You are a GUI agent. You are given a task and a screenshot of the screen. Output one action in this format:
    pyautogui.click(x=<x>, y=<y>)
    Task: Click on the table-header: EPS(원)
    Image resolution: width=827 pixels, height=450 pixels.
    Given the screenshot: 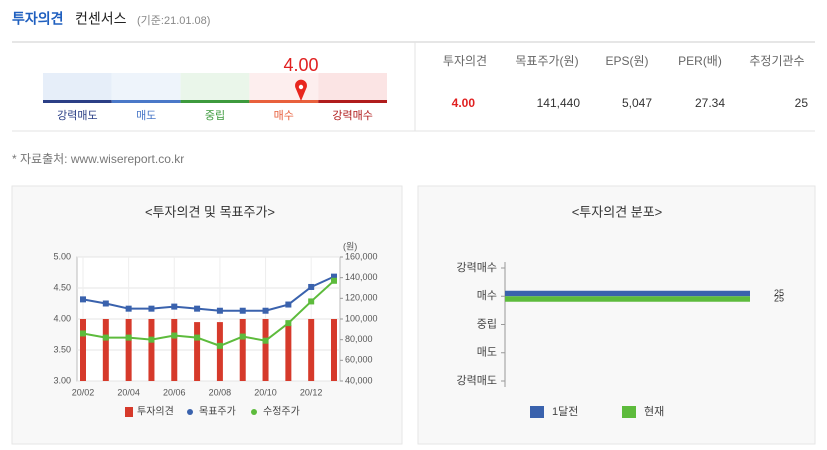 What is the action you would take?
    pyautogui.click(x=626, y=61)
    